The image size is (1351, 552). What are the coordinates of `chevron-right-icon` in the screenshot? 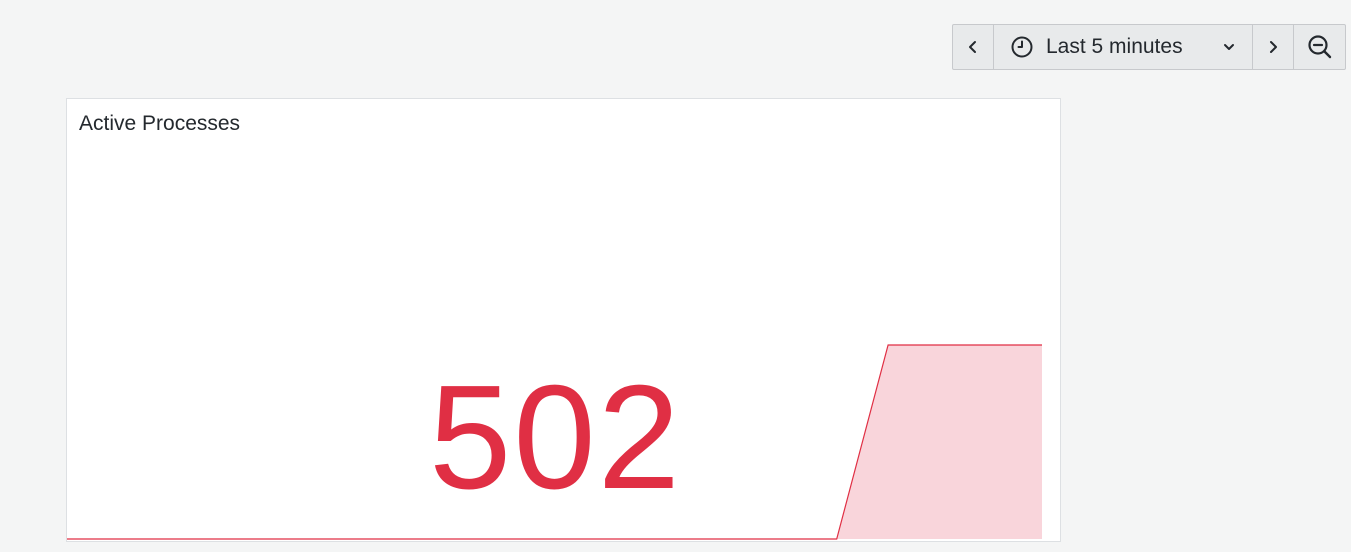 It's located at (1273, 47).